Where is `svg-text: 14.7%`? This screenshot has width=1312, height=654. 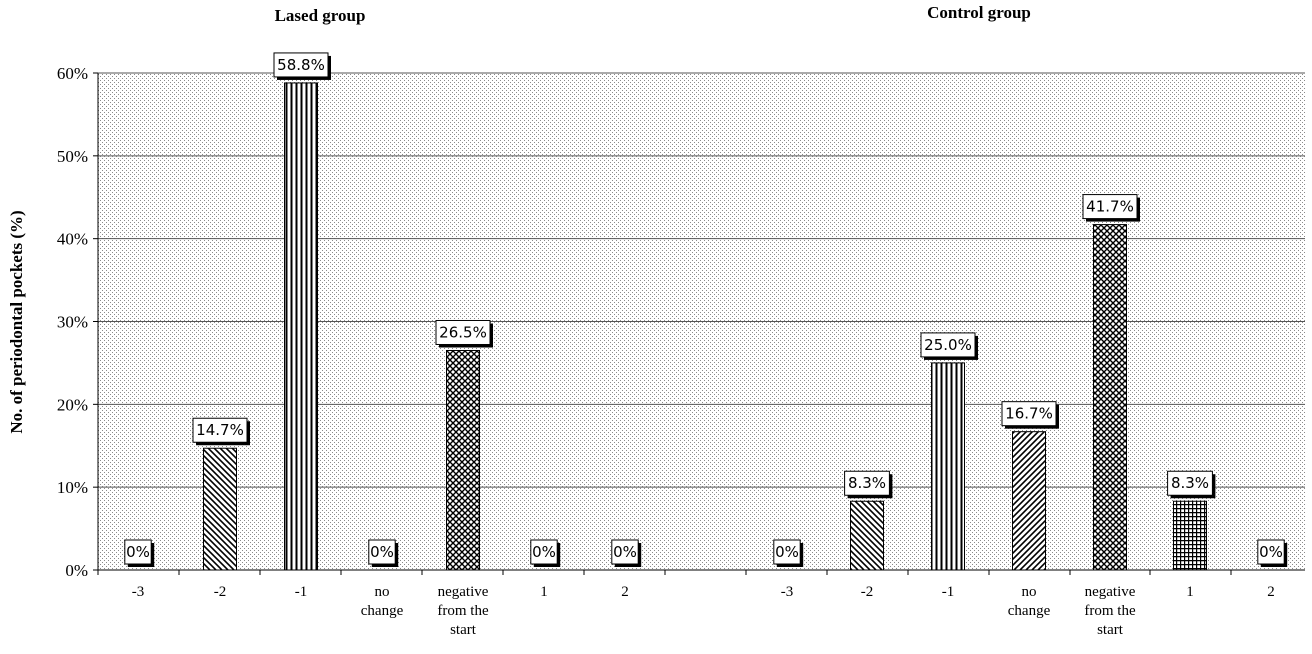
svg-text: 14.7% is located at coordinates (220, 430).